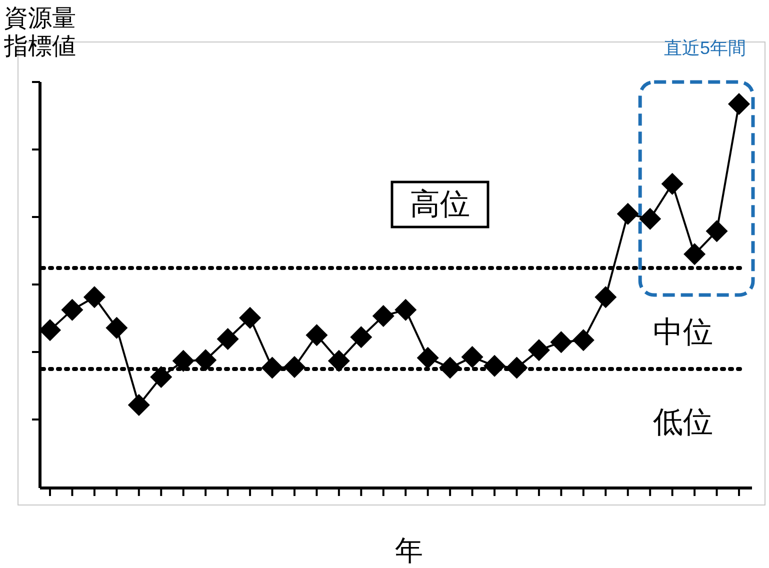 This screenshot has height=568, width=769. Describe the element at coordinates (409, 550) in the screenshot. I see `x-axis-title: 年` at that location.